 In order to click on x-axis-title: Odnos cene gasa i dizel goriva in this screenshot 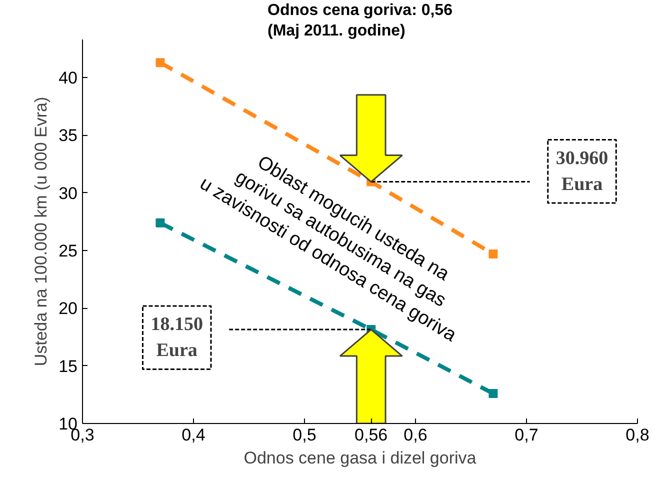, I will do `click(360, 458)`.